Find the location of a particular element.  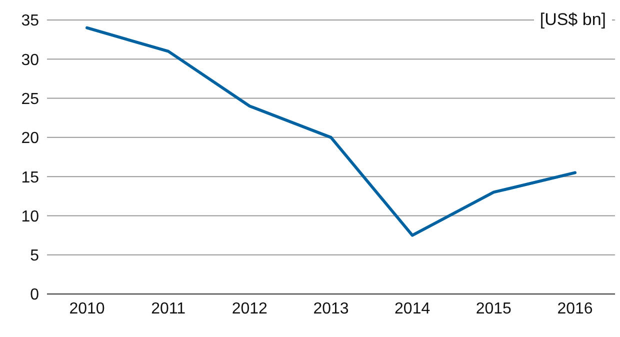

x-tick-label: 2013 is located at coordinates (331, 309).